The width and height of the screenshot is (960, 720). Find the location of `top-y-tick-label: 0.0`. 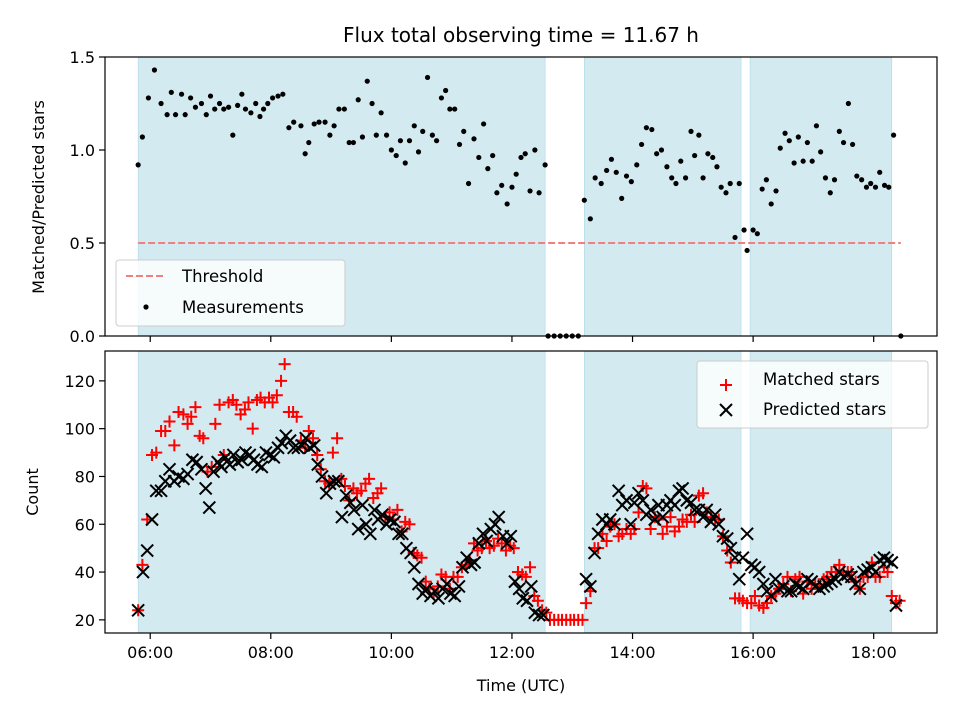

top-y-tick-label: 0.0 is located at coordinates (82, 336).